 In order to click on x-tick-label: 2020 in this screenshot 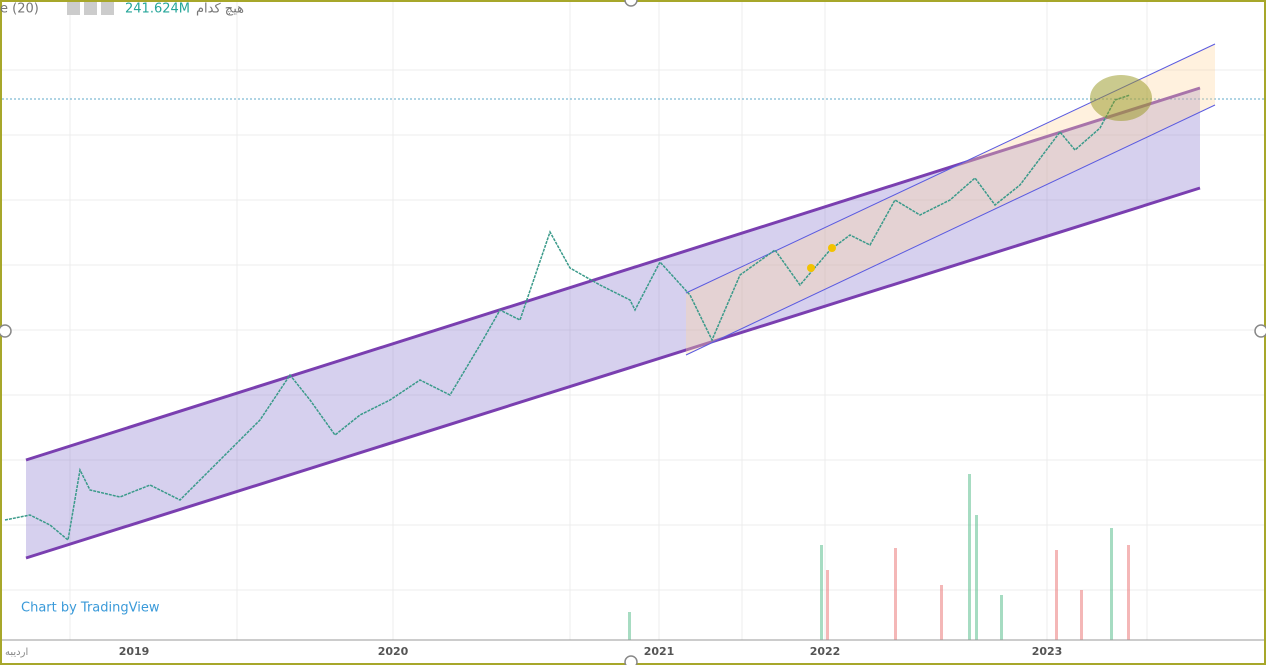, I will do `click(393, 651)`.